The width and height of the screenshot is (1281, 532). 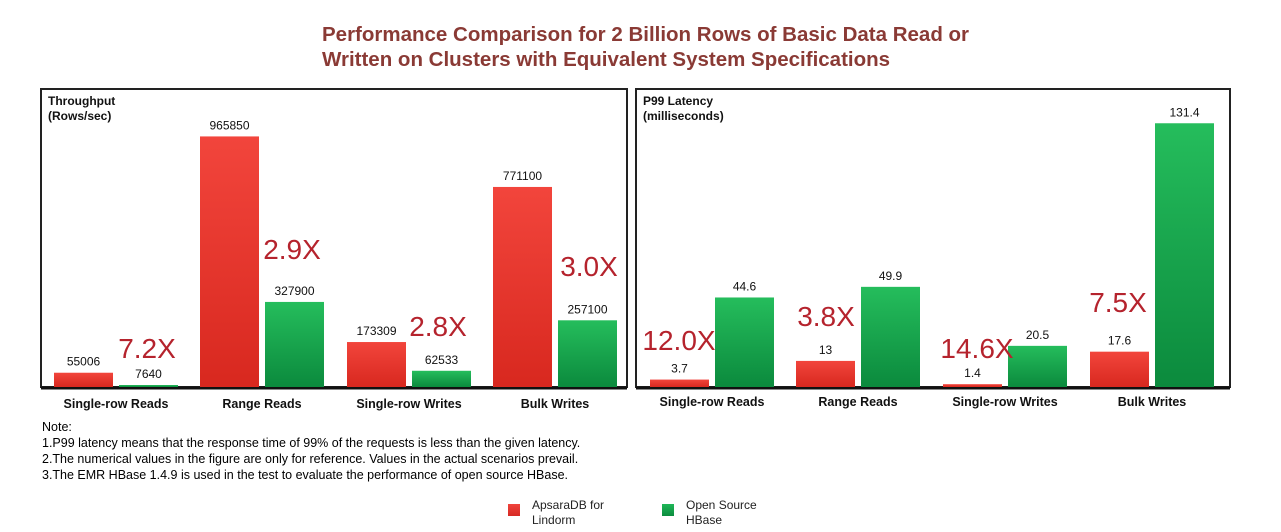 What do you see at coordinates (1184, 112) in the screenshot?
I see `chart-2-data-label-hbase-4: 131.4` at bounding box center [1184, 112].